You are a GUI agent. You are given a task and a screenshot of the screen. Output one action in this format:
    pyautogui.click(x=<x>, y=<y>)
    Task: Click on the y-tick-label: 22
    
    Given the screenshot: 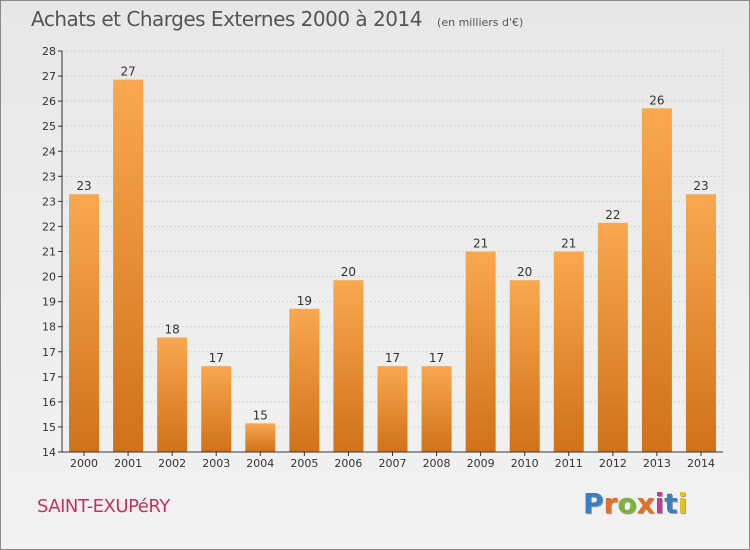 What is the action you would take?
    pyautogui.click(x=49, y=226)
    